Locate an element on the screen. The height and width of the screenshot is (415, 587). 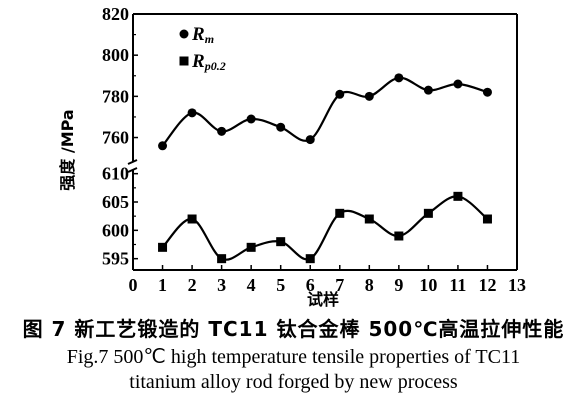
x-tick-label: 0 is located at coordinates (133, 285).